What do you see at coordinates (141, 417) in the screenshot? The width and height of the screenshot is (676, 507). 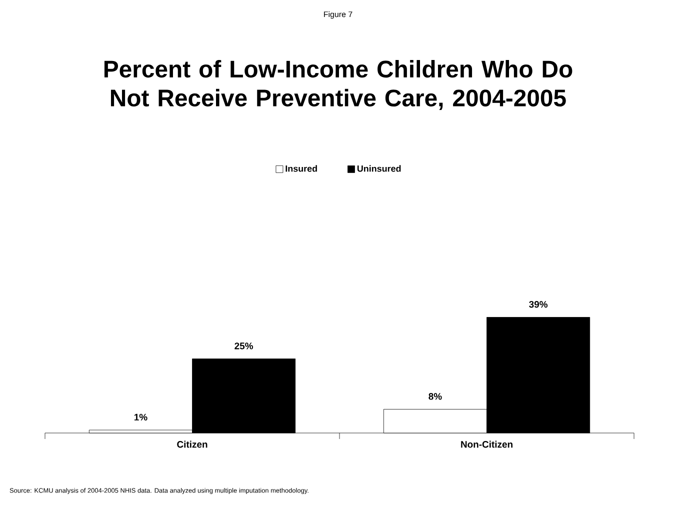 I see `data-label: 1%` at bounding box center [141, 417].